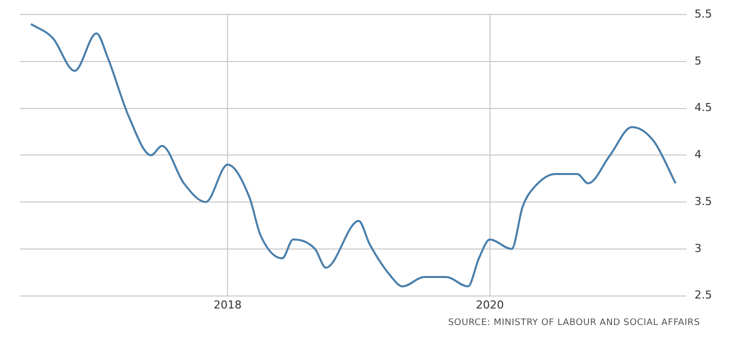 The image size is (730, 340). What do you see at coordinates (573, 323) in the screenshot?
I see `source-note: SOURCE: MINISTRY OF LABOUR AND SOCIAL AFFAIRS` at bounding box center [573, 323].